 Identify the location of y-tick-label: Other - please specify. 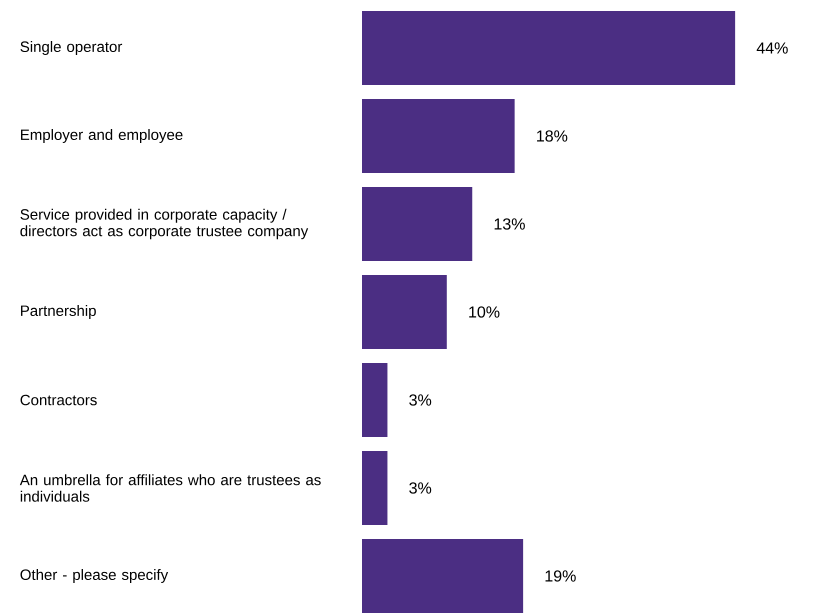
(94, 576).